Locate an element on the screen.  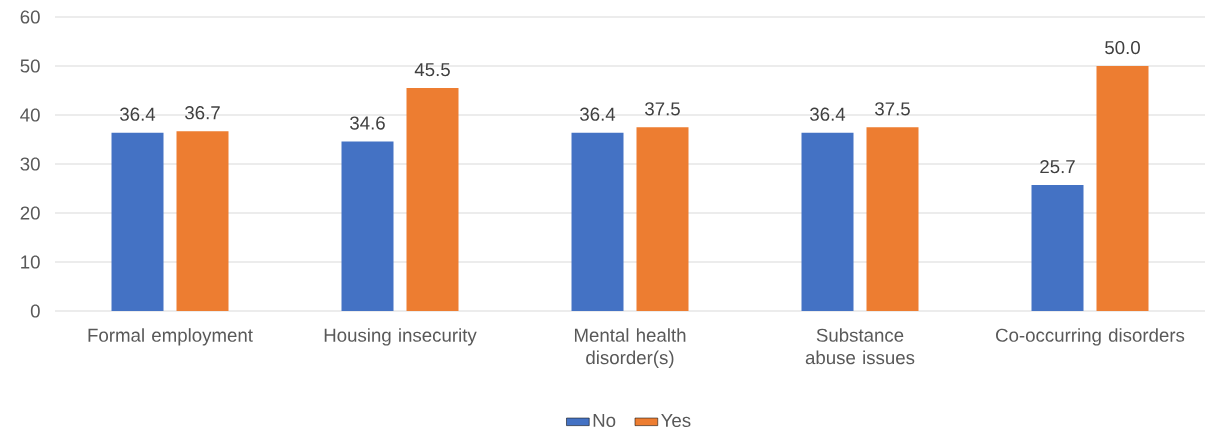
y-tick-label: 20 is located at coordinates (30, 213).